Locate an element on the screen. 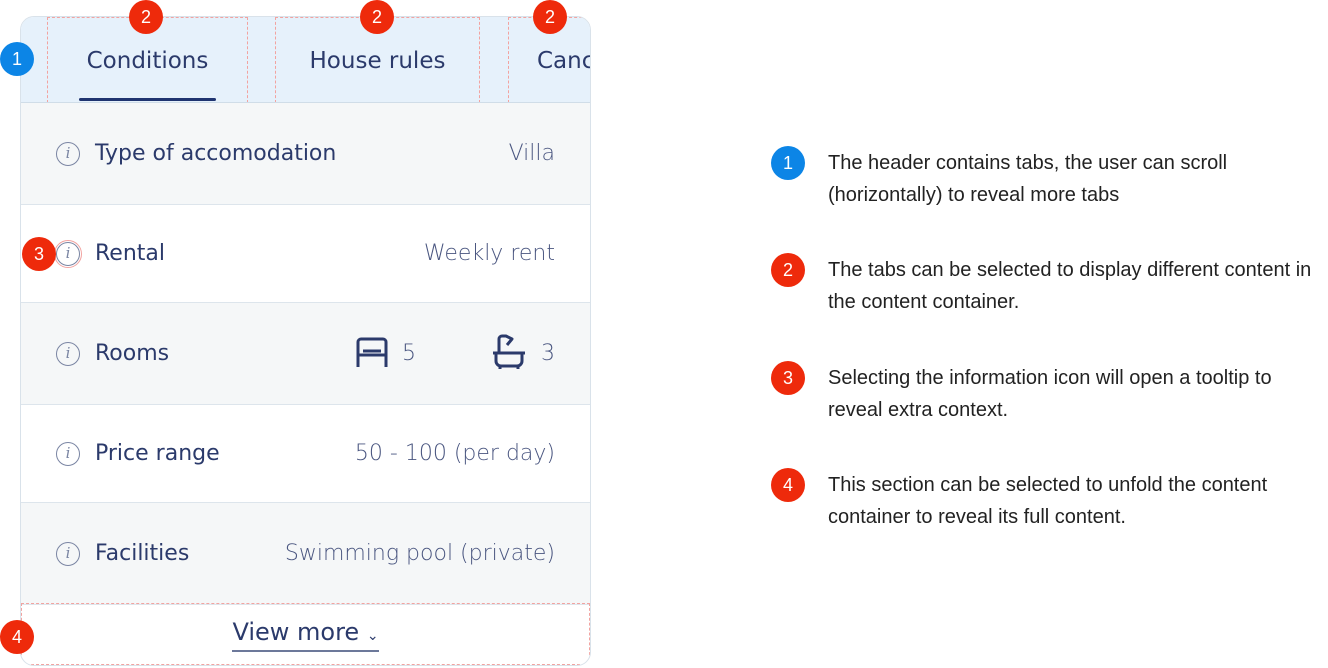  bed-icon is located at coordinates (372, 352).